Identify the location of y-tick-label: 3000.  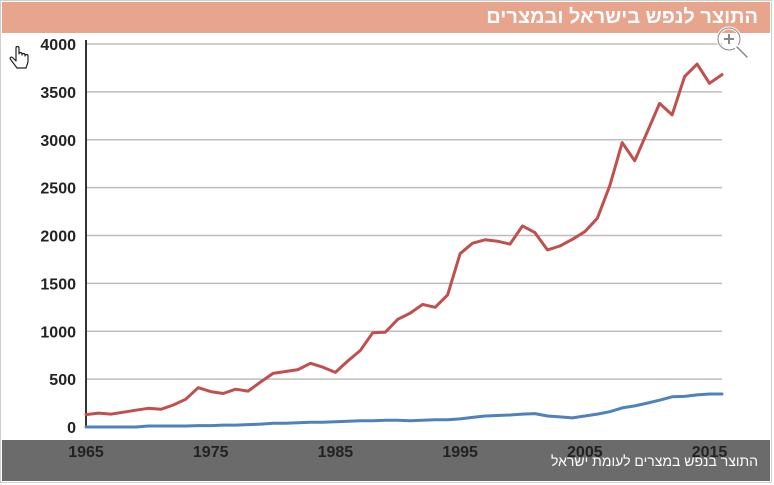
(58, 141).